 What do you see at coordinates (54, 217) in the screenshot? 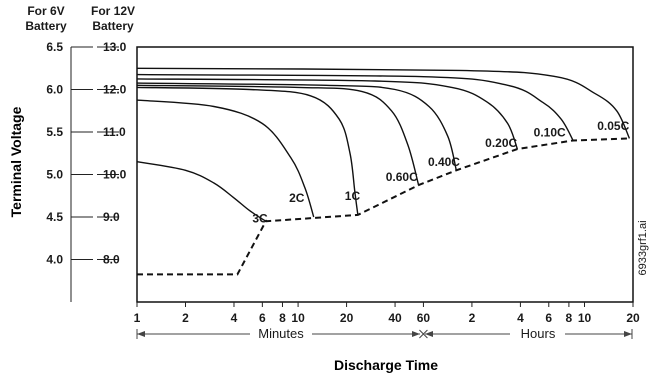
I see `left-axis-tick-label: 4.5` at bounding box center [54, 217].